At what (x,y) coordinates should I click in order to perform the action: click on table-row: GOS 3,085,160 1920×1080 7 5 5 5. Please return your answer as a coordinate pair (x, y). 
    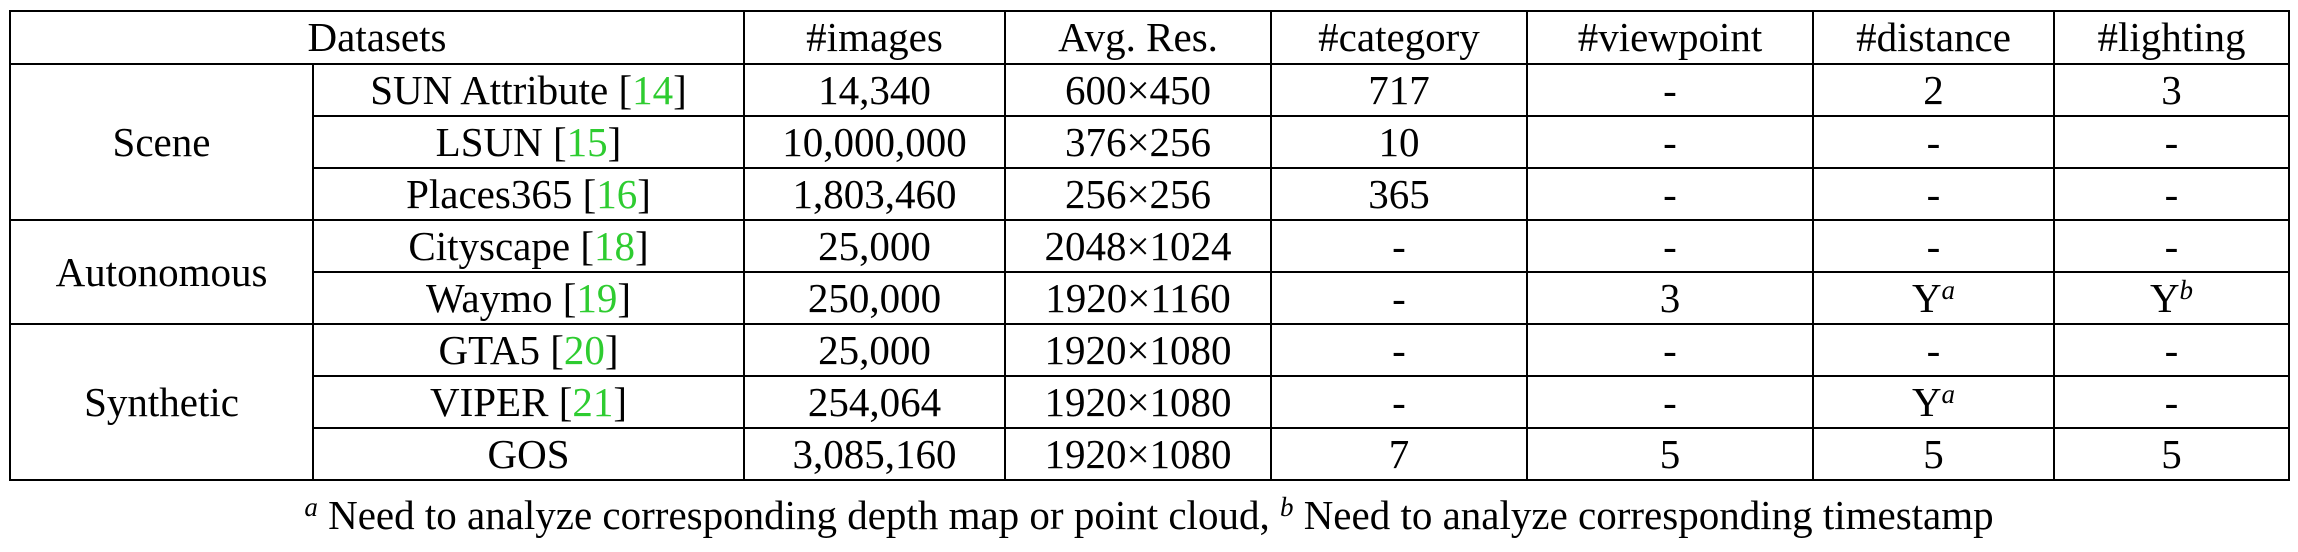
    Looking at the image, I should click on (1150, 454).